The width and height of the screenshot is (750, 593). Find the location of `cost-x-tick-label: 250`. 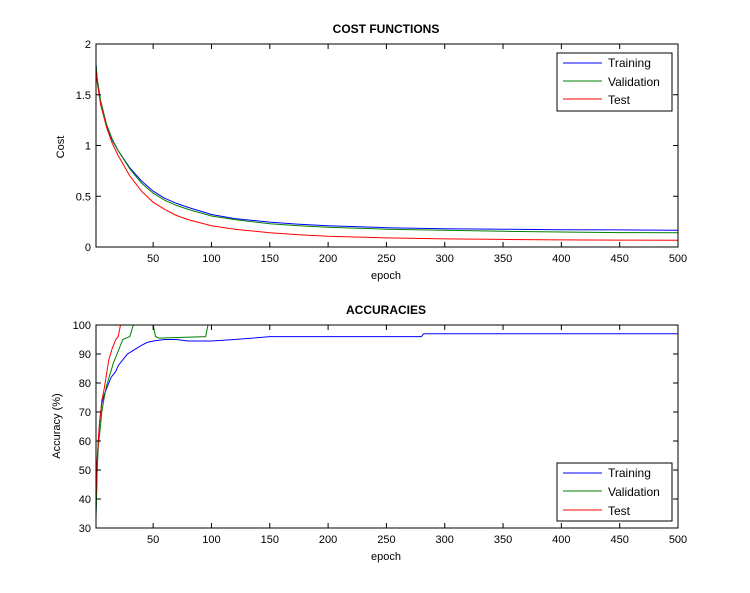

cost-x-tick-label: 250 is located at coordinates (386, 259).